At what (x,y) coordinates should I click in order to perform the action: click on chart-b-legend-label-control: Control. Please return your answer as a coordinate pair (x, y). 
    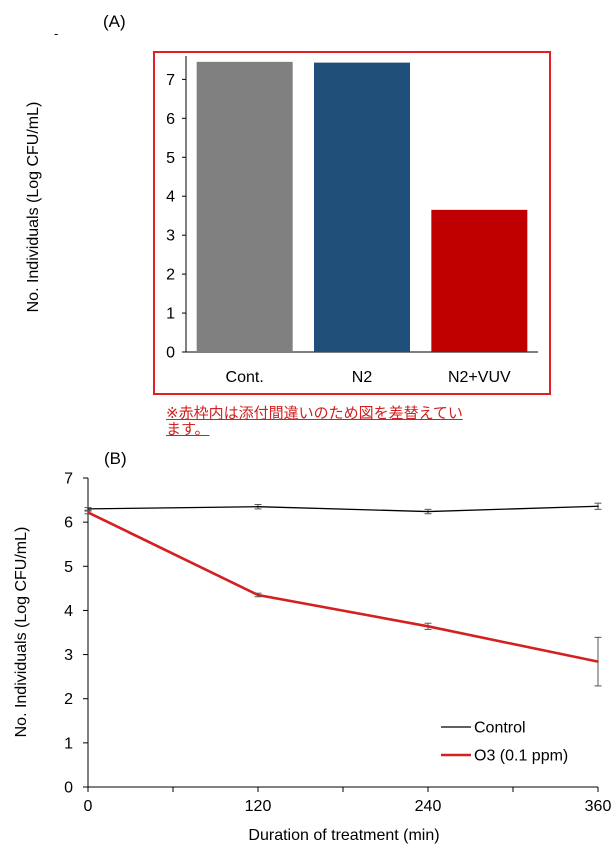
    Looking at the image, I should click on (500, 728).